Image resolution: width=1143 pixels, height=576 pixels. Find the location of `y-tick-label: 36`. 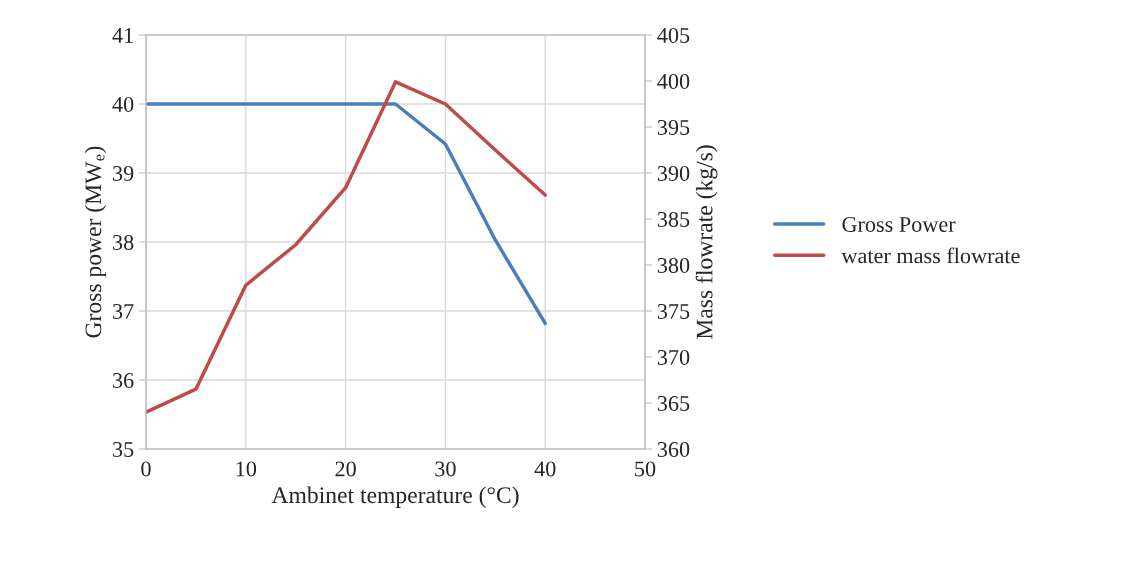

y-tick-label: 36 is located at coordinates (123, 380).